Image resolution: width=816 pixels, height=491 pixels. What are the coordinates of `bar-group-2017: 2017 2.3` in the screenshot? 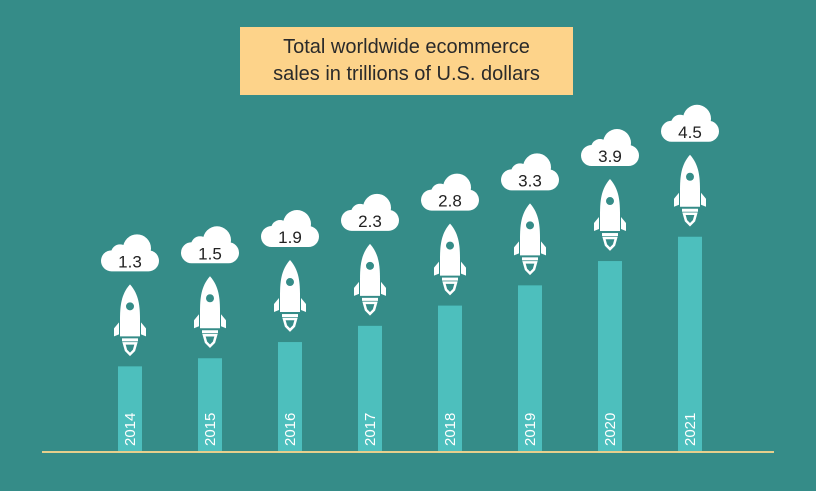 It's located at (370, 322).